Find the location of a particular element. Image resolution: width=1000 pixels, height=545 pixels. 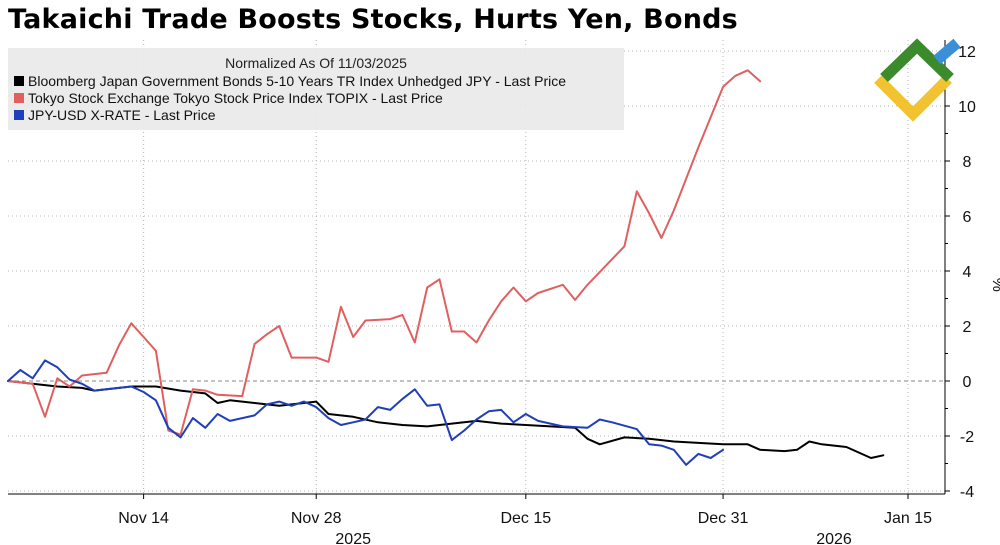

jgb-series-line is located at coordinates (446, 419).